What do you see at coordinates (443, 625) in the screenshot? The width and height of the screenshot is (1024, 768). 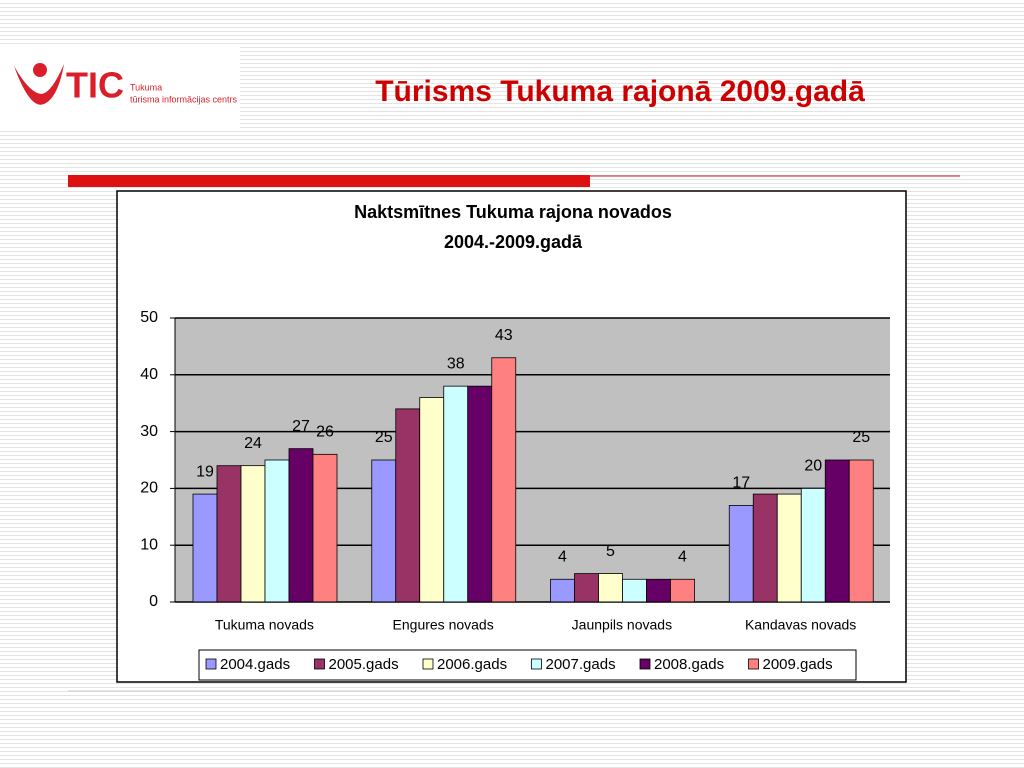 I see `x-tick-label: Engures novads` at bounding box center [443, 625].